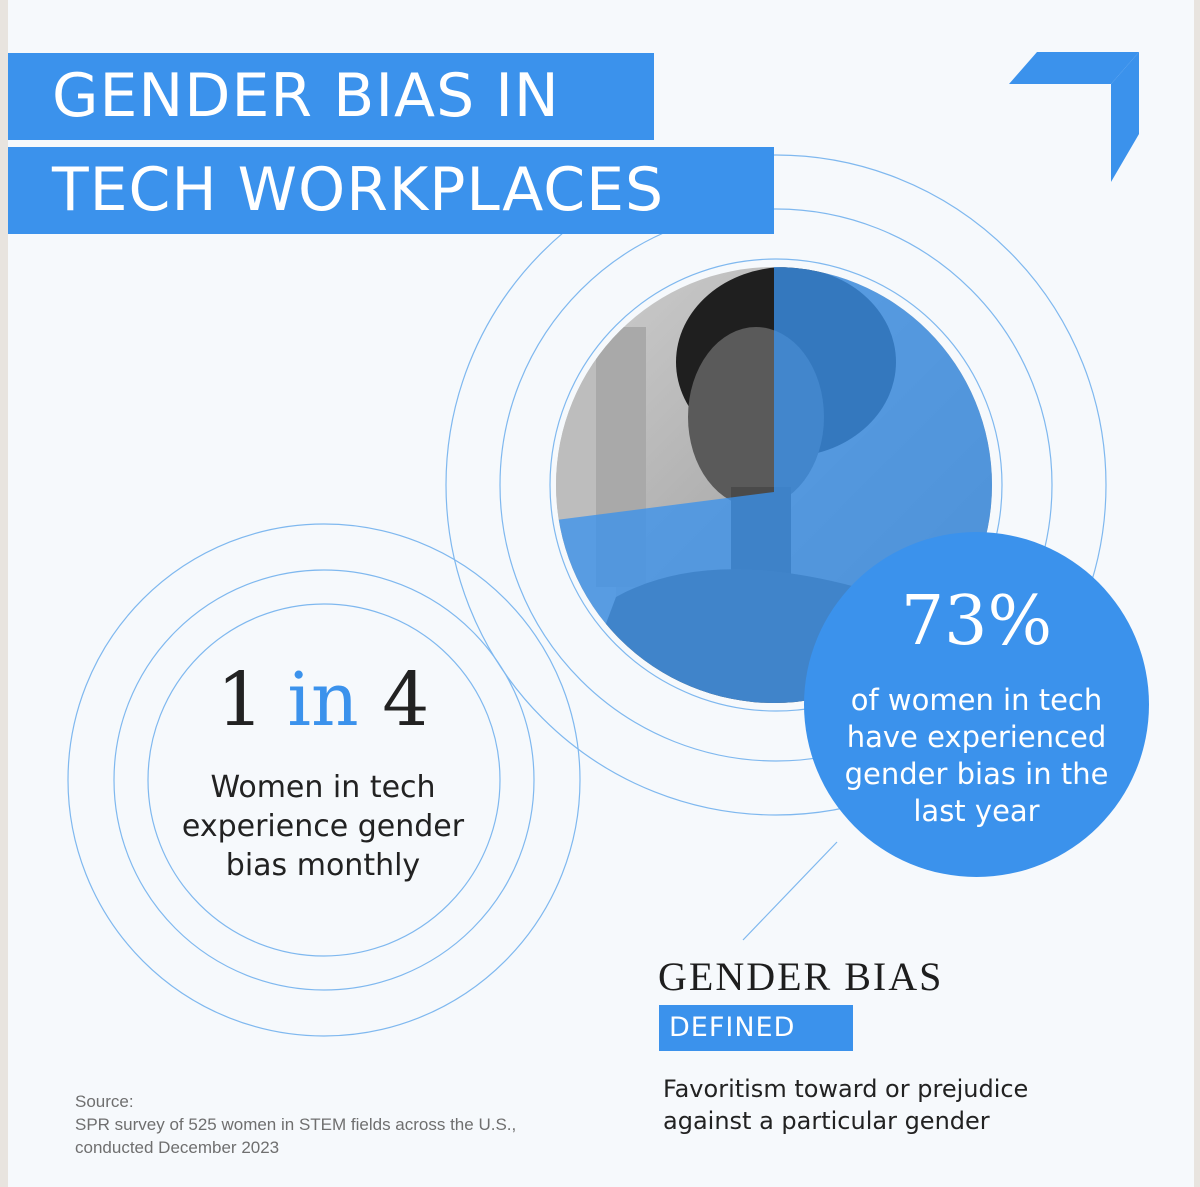  I want to click on connector-line, so click(790, 891).